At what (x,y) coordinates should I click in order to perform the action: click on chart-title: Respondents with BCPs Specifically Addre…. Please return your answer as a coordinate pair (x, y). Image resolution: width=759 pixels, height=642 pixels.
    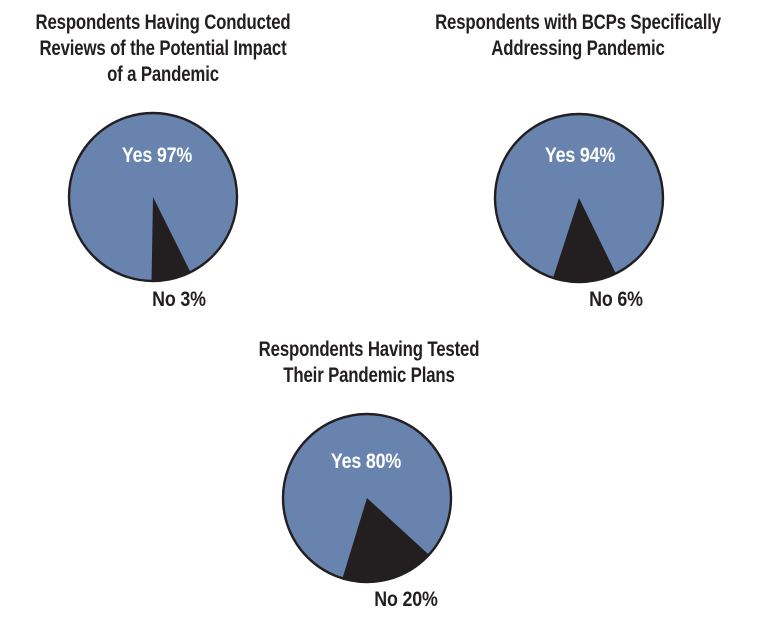
    Looking at the image, I should click on (578, 35).